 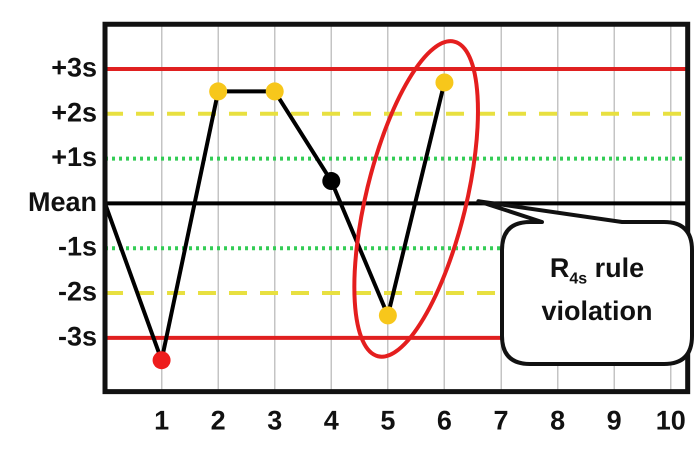 What do you see at coordinates (78, 247) in the screenshot?
I see `y-tick-label: -1s` at bounding box center [78, 247].